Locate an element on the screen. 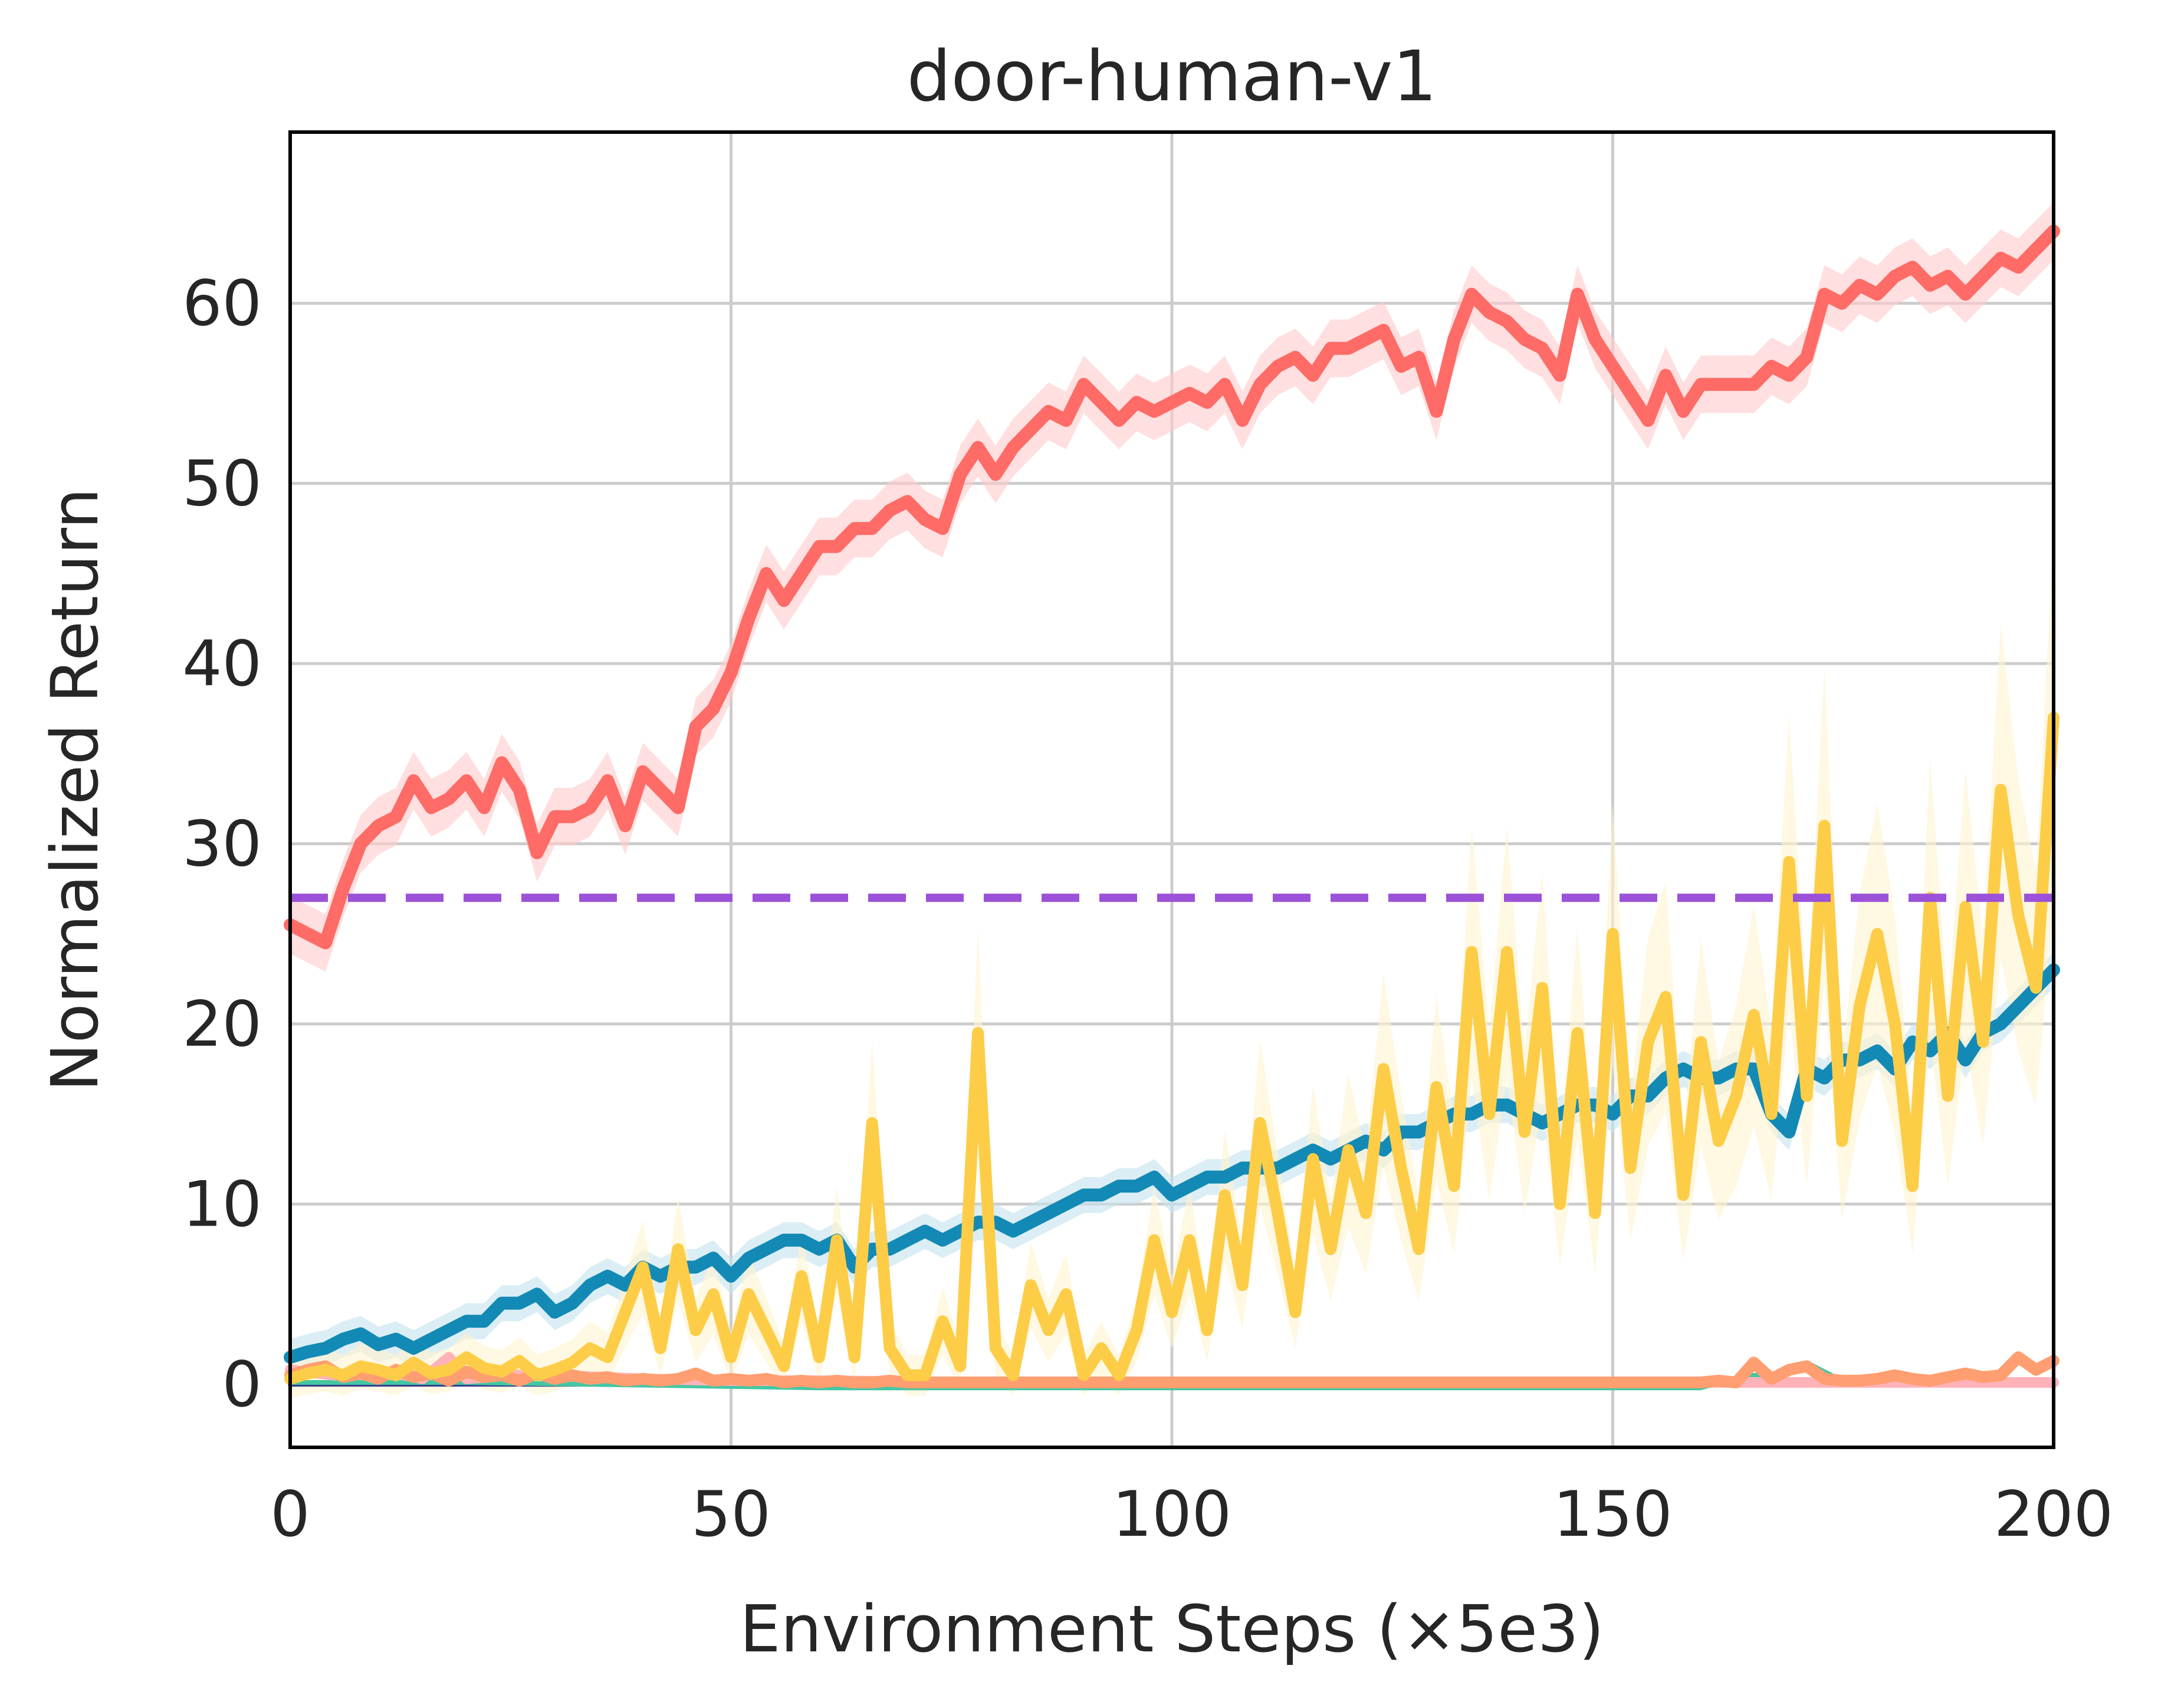  x-tick-label: 0 is located at coordinates (290, 1514).